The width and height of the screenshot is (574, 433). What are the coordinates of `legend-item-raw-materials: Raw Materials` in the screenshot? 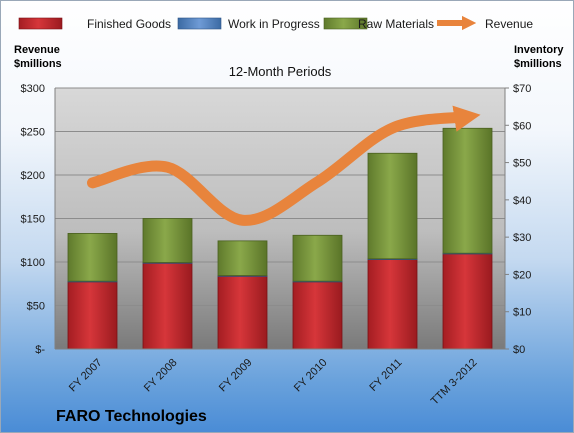 It's located at (378, 24).